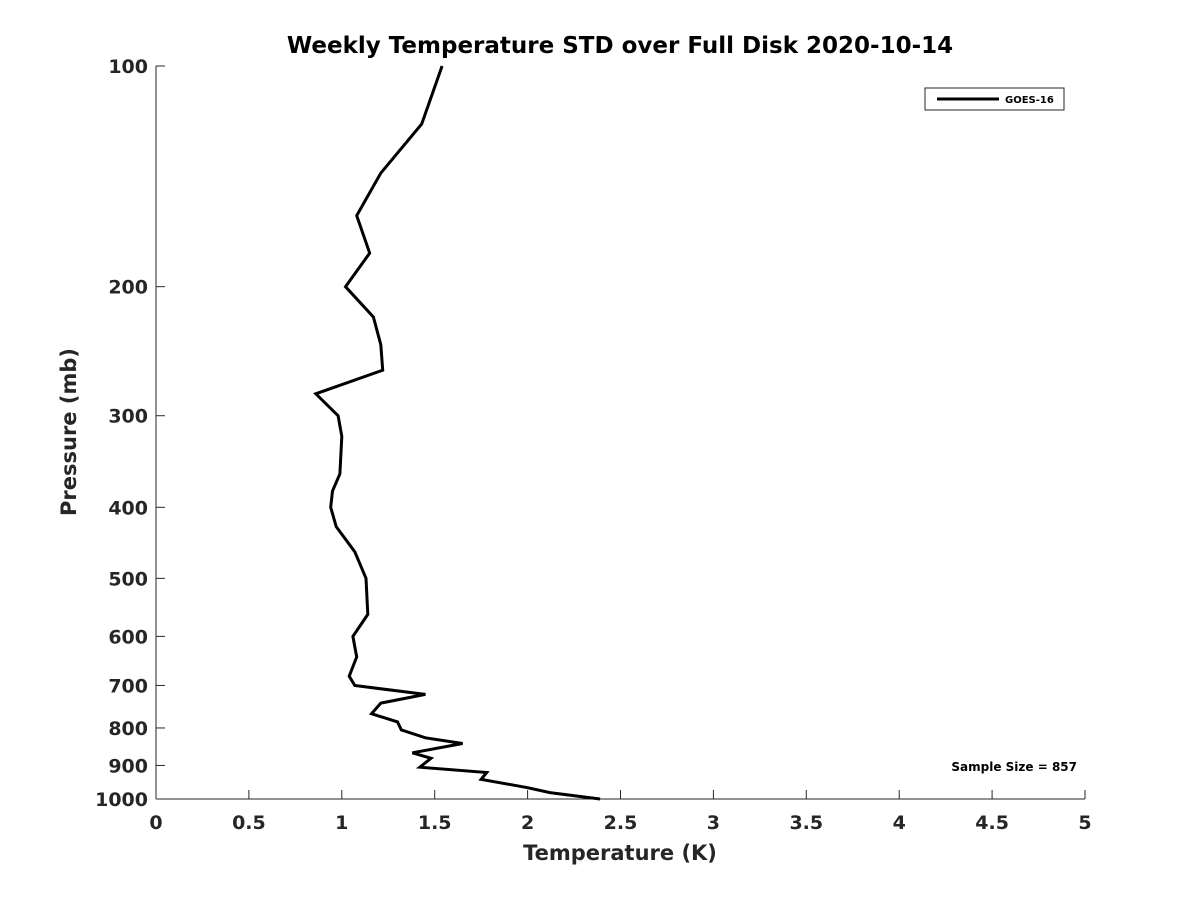  Describe the element at coordinates (1014, 767) in the screenshot. I see `sample-size-annotation: Sample Size = 857` at that location.